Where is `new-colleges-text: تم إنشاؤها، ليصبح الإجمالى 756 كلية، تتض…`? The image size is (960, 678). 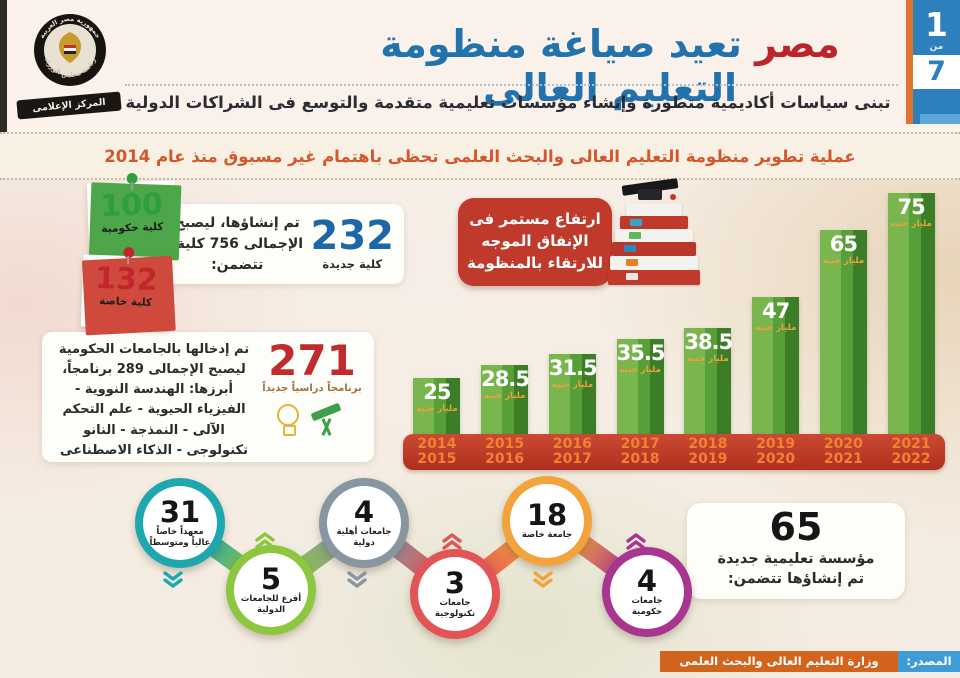
new-colleges-text: تم إنشاؤها، ليصبح الإجمالى 756 كلية، تتض… is located at coordinates (237, 243).